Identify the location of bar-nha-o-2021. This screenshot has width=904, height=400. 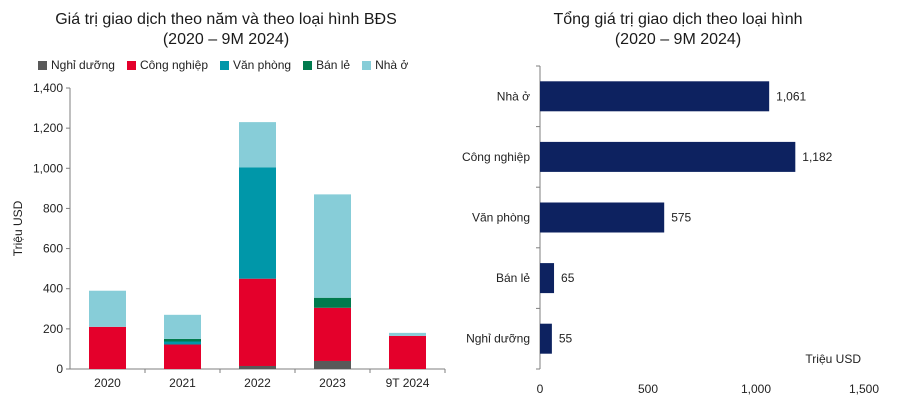
(182, 326).